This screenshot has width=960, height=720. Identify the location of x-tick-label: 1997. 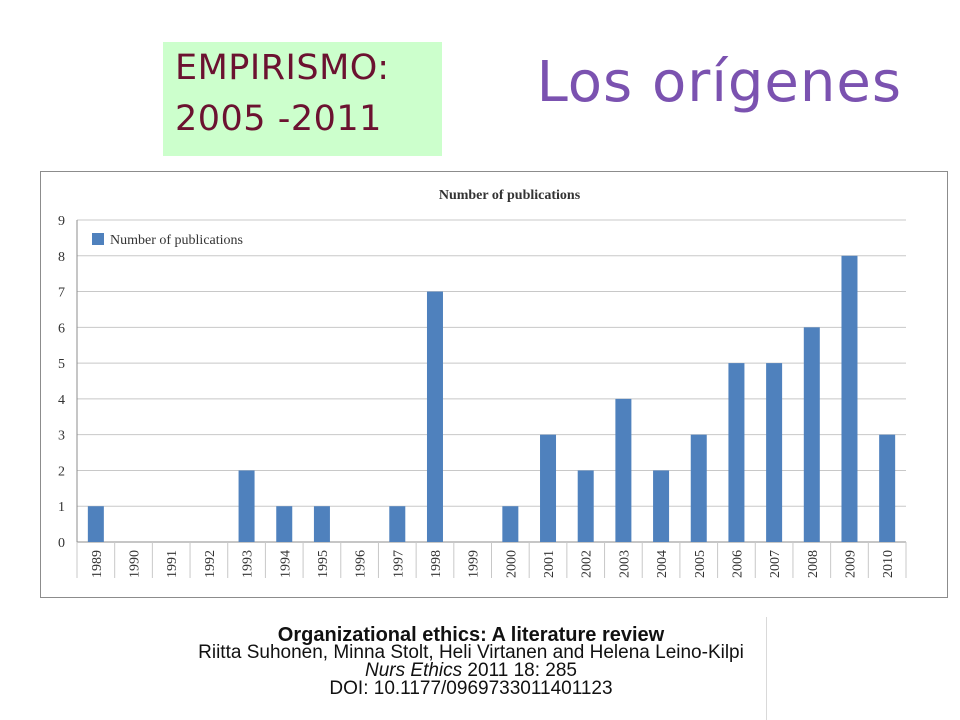
(398, 564).